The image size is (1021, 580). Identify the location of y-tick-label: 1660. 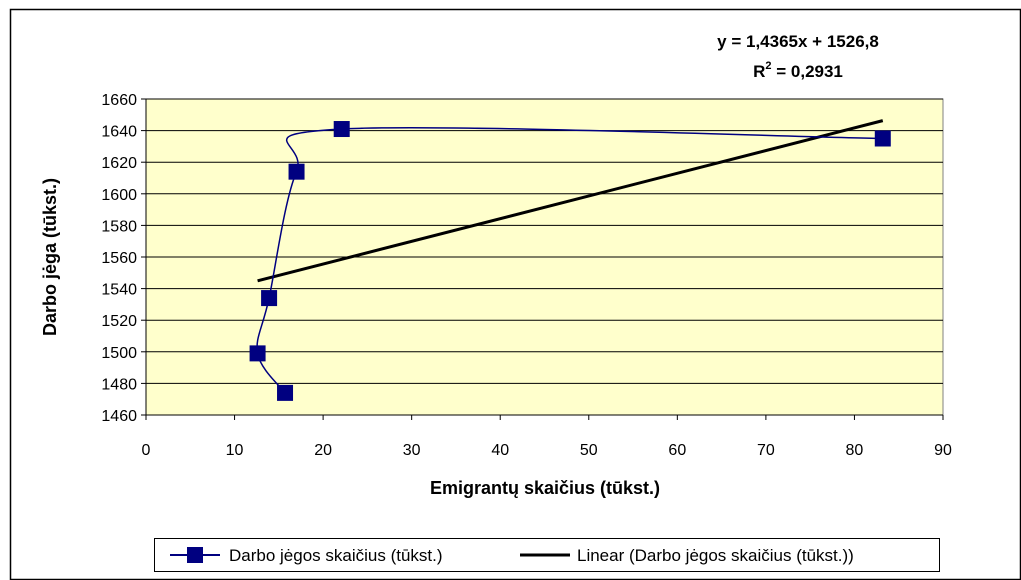
(119, 100).